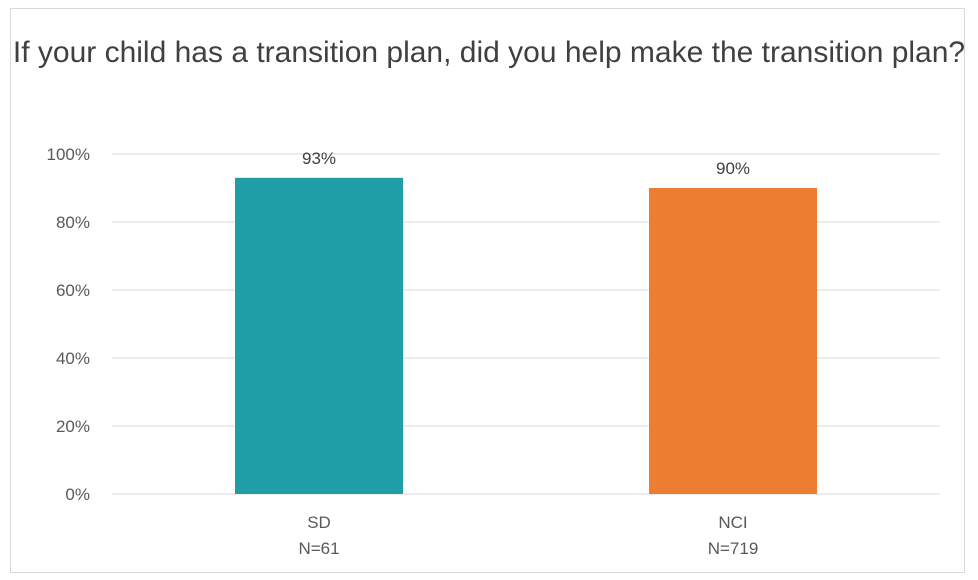 This screenshot has width=978, height=580. What do you see at coordinates (73, 358) in the screenshot?
I see `y-tick-label: 40%` at bounding box center [73, 358].